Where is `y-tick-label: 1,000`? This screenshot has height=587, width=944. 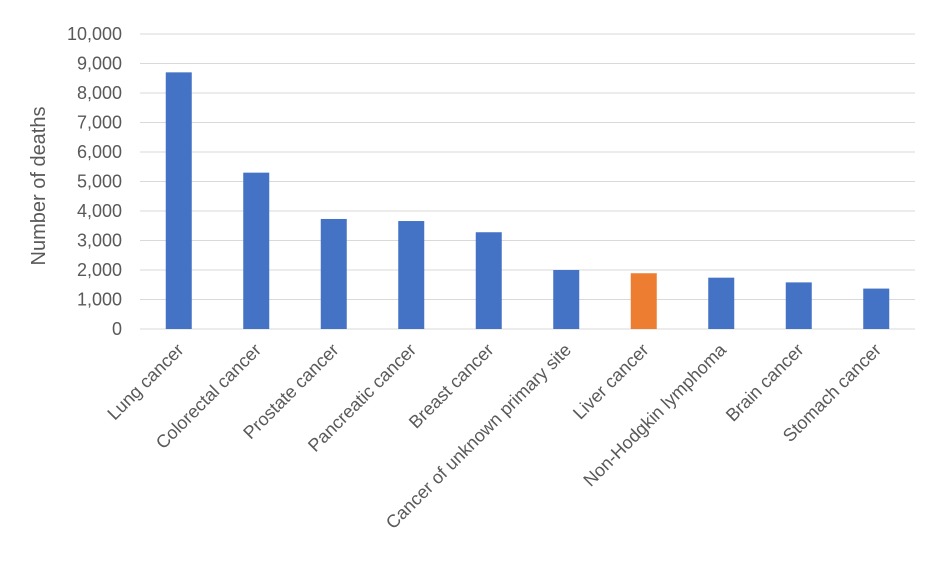
y-tick-label: 1,000 is located at coordinates (99, 300).